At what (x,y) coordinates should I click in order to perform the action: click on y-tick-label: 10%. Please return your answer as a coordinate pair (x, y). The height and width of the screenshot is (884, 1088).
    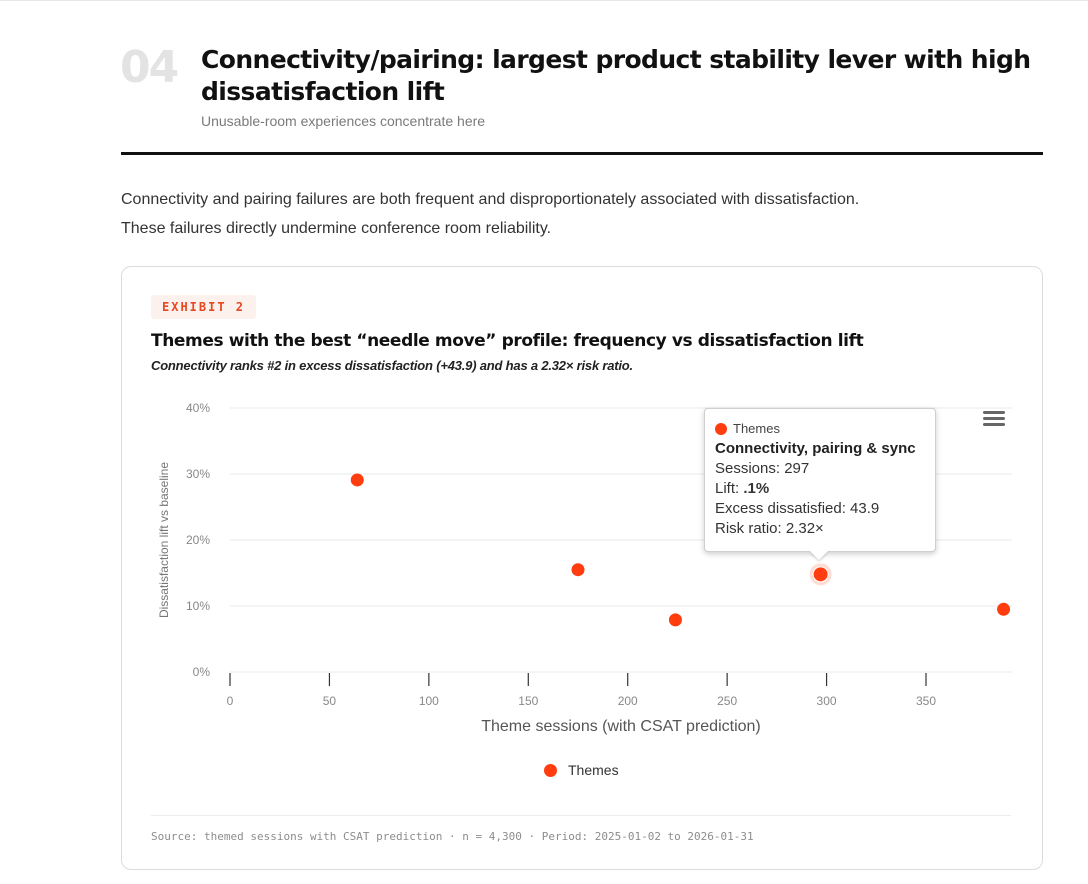
    Looking at the image, I should click on (198, 606).